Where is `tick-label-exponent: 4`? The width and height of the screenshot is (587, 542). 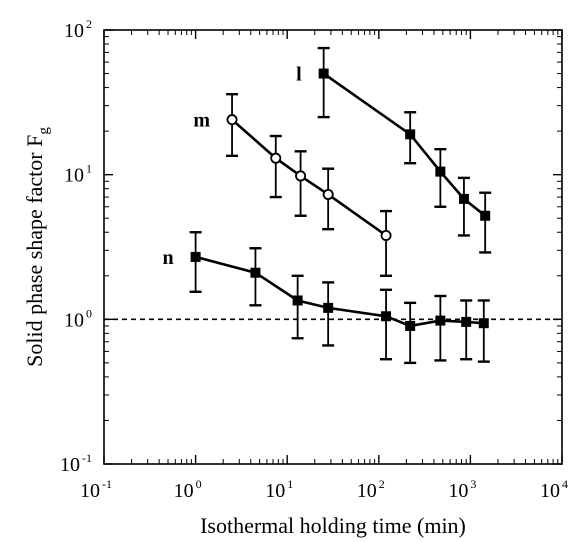
tick-label-exponent: 4 is located at coordinates (565, 484).